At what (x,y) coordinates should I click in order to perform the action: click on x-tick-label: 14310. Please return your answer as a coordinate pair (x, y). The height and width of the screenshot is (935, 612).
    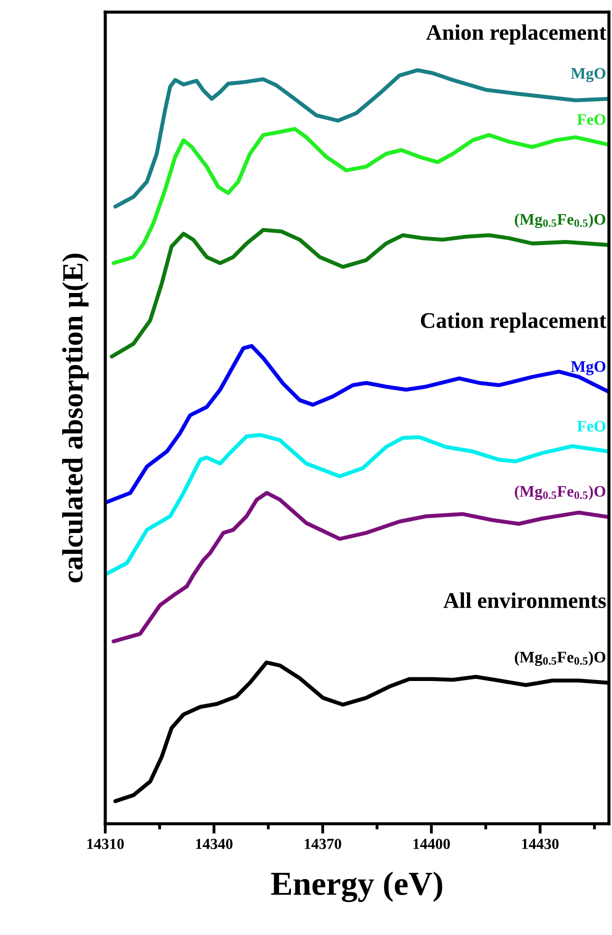
    Looking at the image, I should click on (105, 844).